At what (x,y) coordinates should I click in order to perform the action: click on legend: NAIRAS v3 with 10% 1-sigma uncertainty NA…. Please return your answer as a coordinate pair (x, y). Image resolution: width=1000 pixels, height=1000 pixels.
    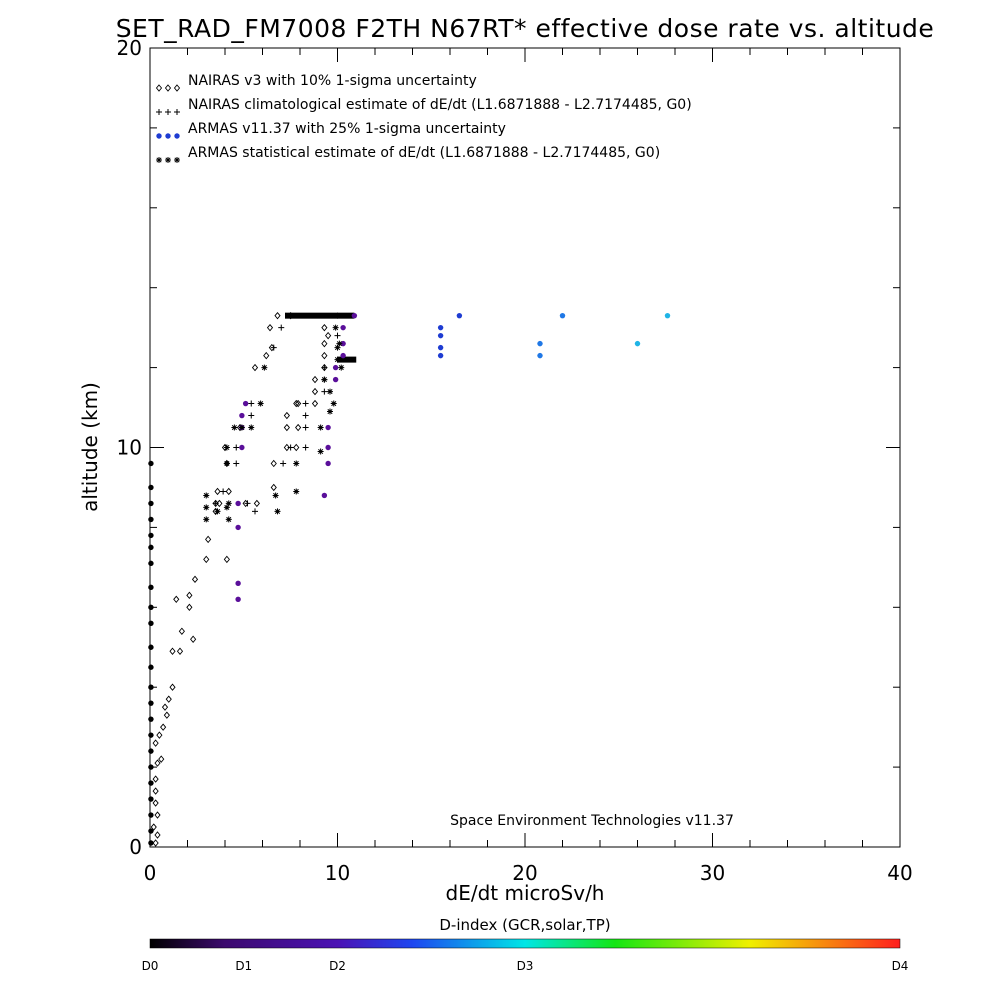
    Looking at the image, I should click on (423, 118).